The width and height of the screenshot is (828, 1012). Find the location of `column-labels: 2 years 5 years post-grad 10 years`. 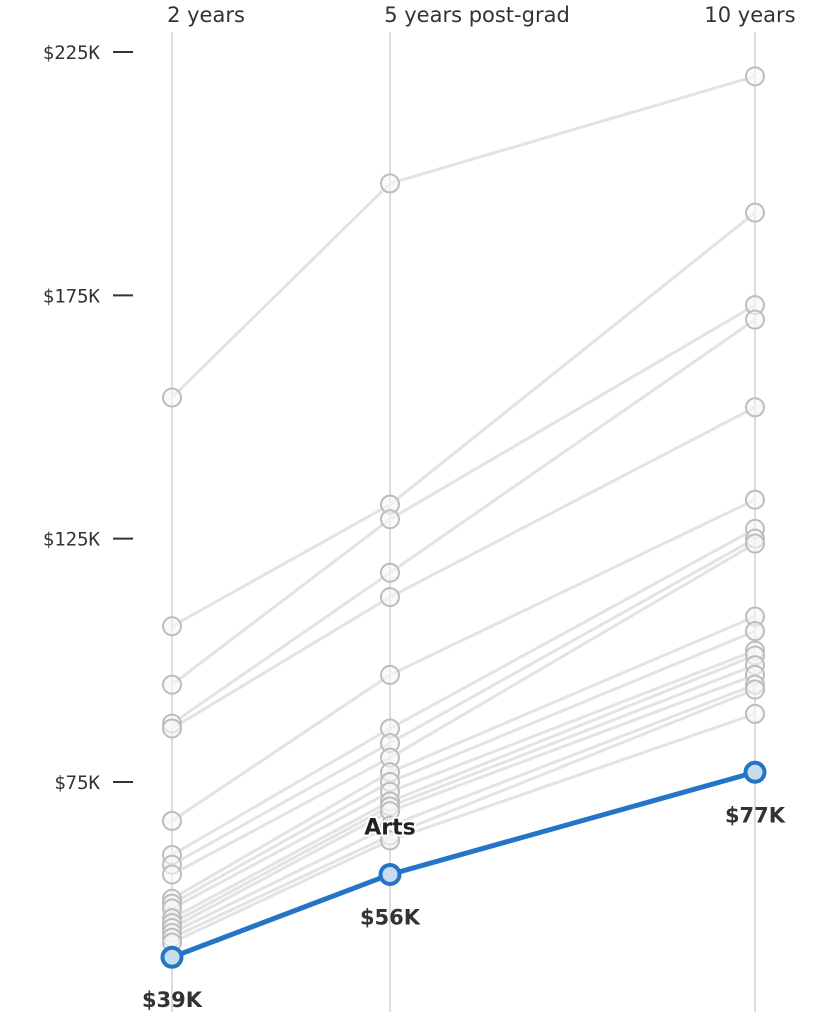

column-labels: 2 years 5 years post-grad 10 years is located at coordinates (481, 15).